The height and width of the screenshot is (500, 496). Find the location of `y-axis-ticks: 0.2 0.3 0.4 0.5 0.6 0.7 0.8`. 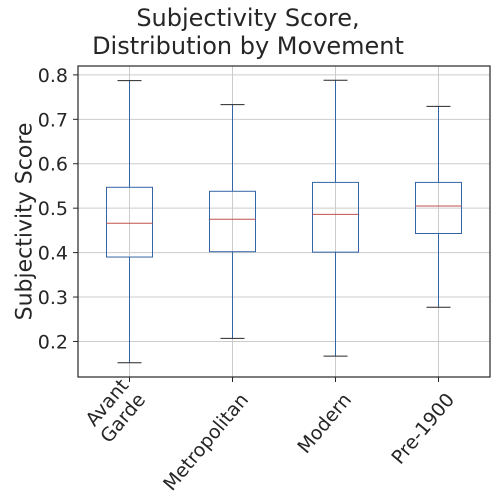

y-axis-ticks: 0.2 0.3 0.4 0.5 0.6 0.7 0.8 is located at coordinates (58, 209).